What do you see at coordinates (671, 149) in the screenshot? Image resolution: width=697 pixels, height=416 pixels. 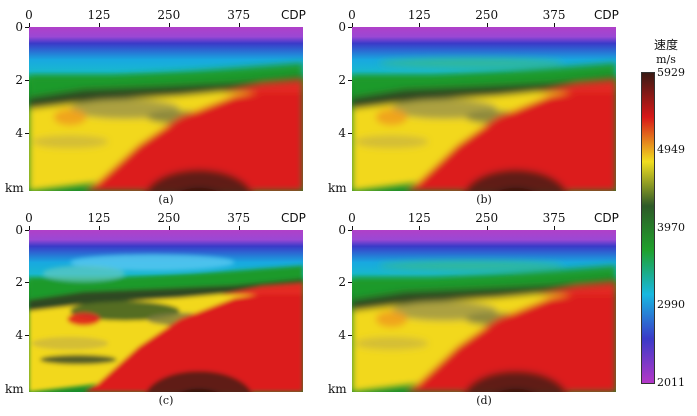 I see `colorbar-tick-2: 4949` at bounding box center [671, 149].